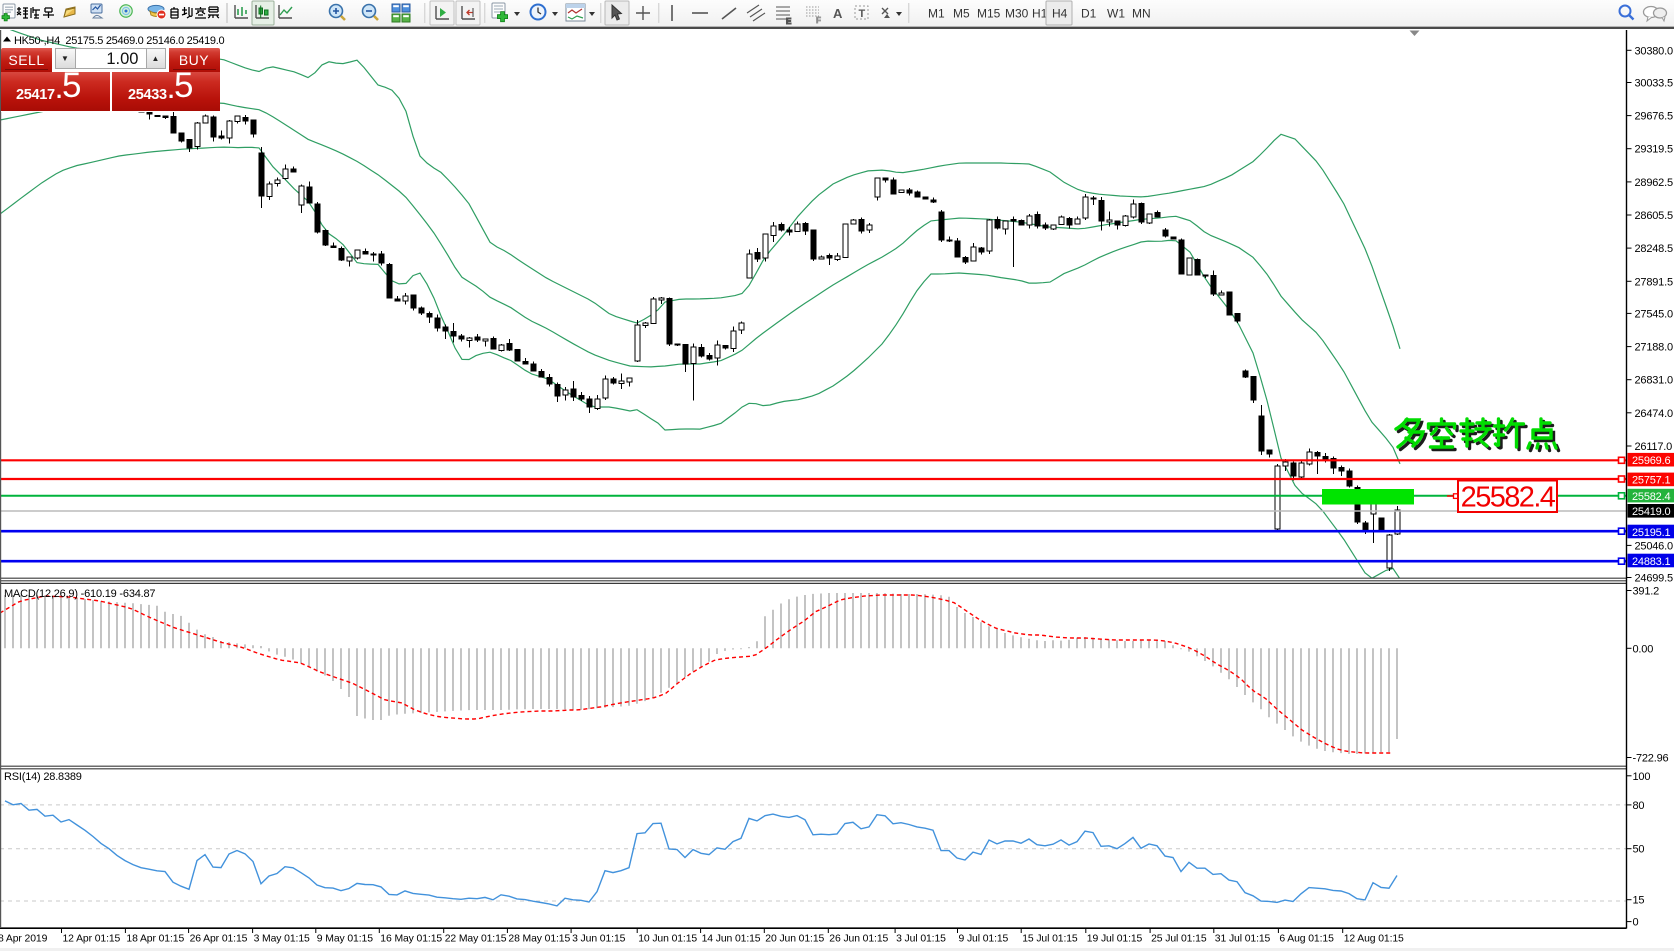 The height and width of the screenshot is (951, 1674). Describe the element at coordinates (1306, 939) in the screenshot. I see `svg-text: 6 Aug 01:15` at that location.